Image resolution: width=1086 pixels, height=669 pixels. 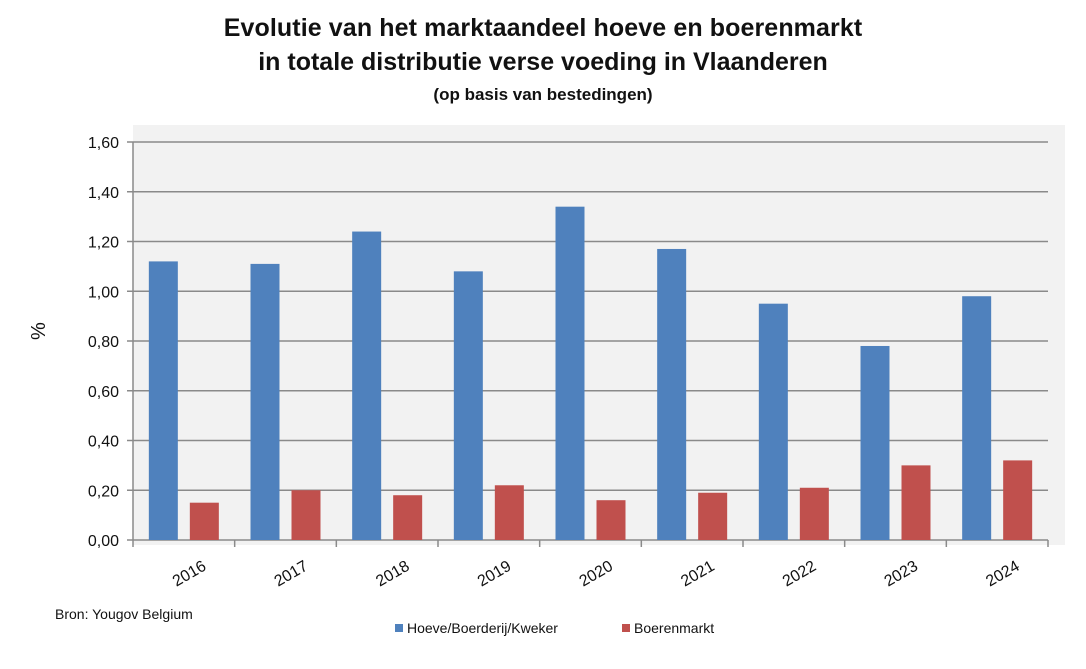 I want to click on legend-label: Boerenmarkt, so click(x=674, y=628).